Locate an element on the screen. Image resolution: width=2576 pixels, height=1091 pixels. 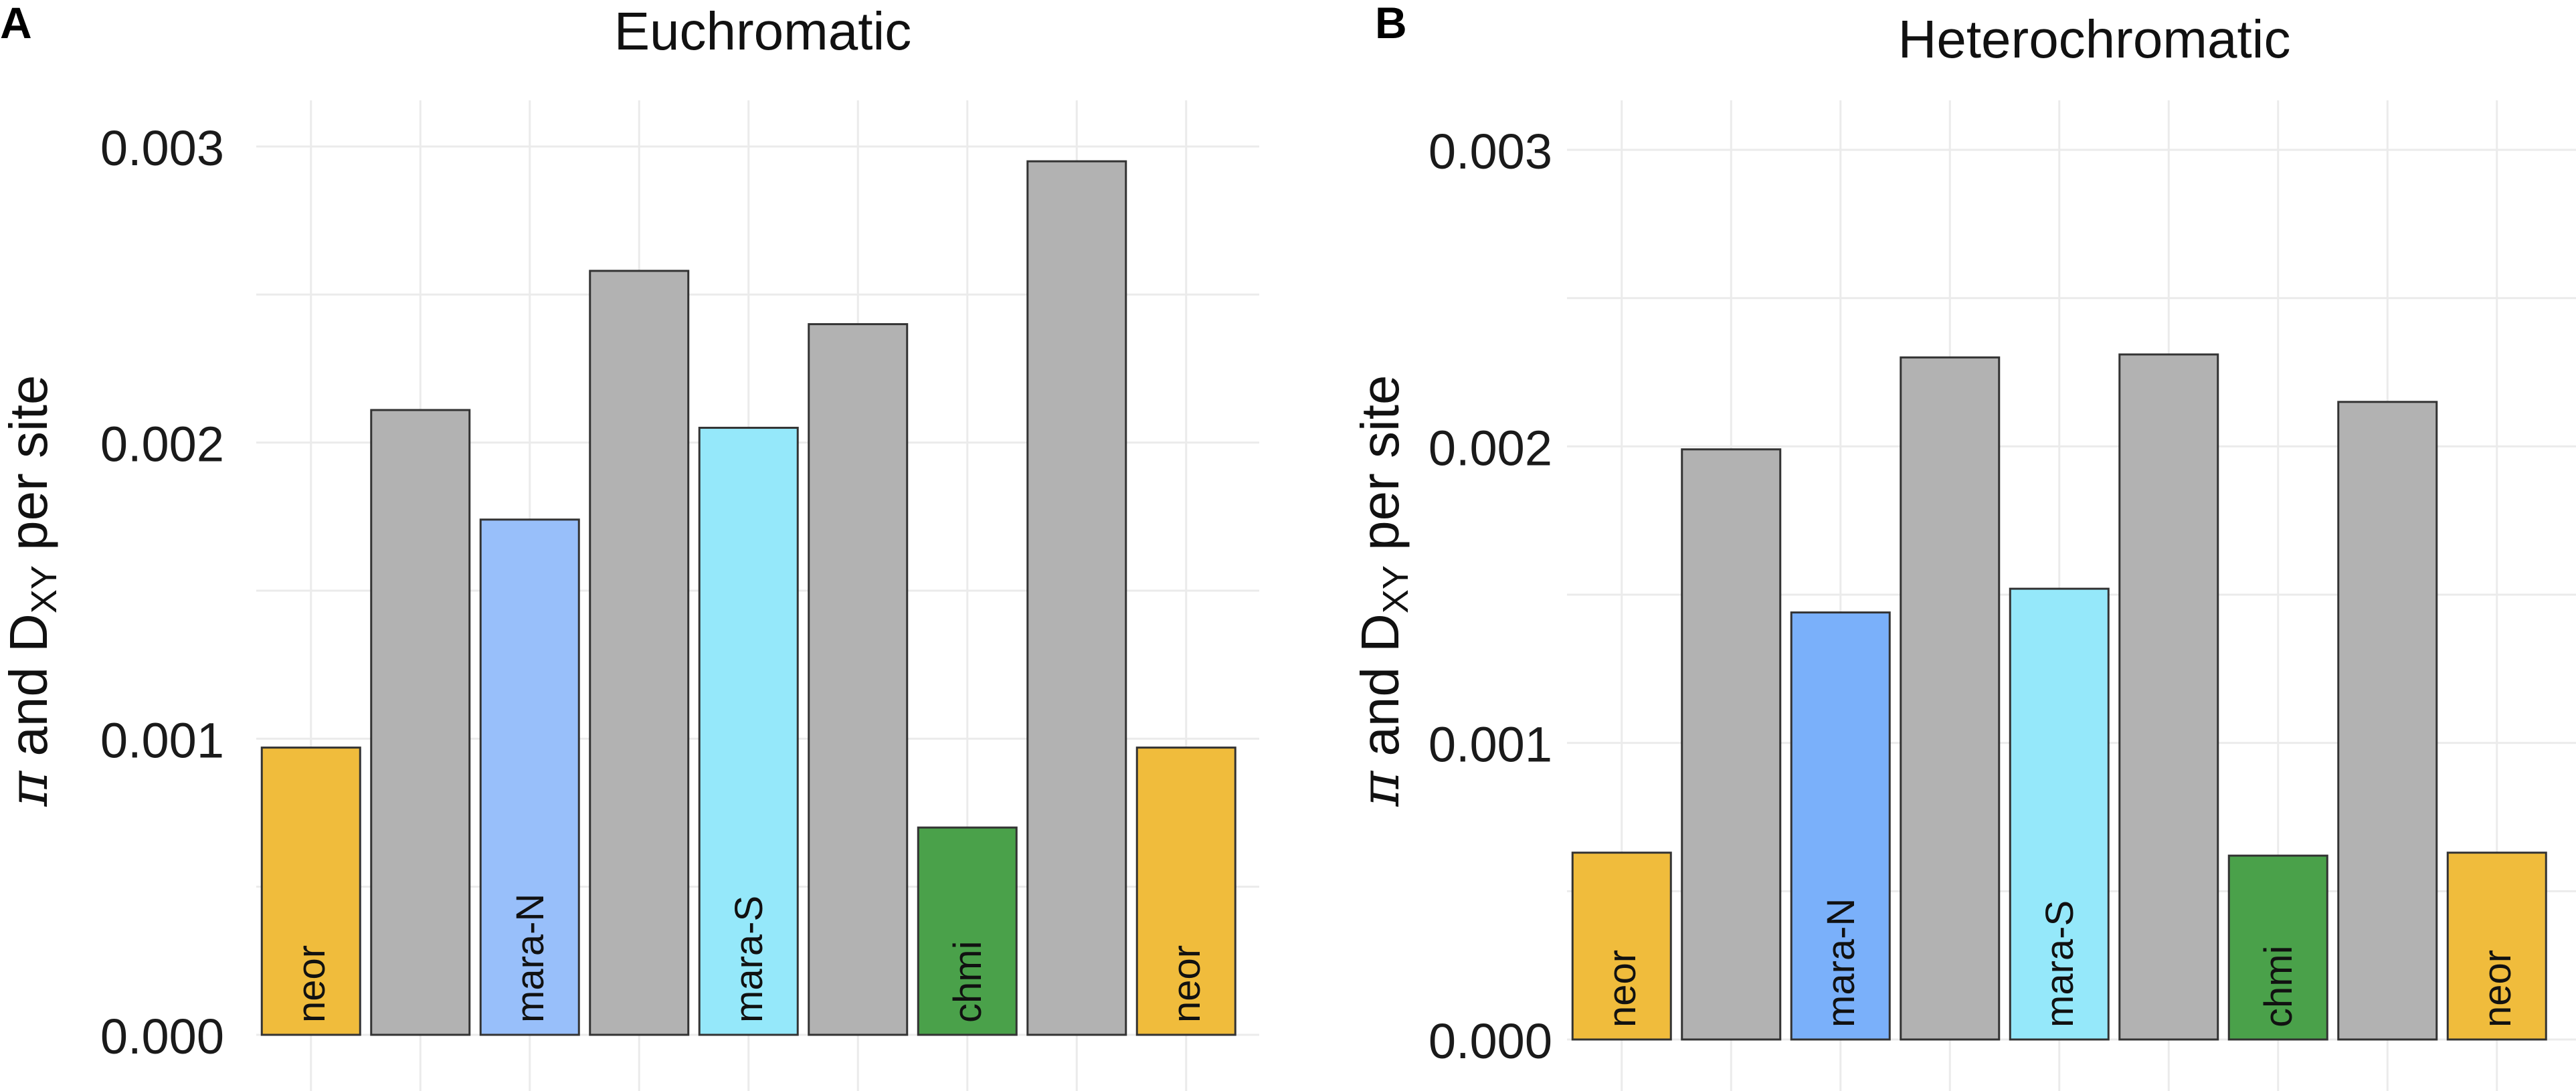
chart-title: Heterochromatic is located at coordinates (2094, 39).